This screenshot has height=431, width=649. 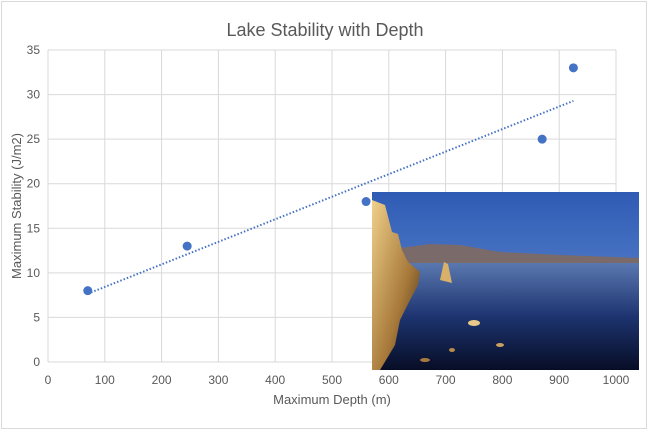 I want to click on x-tick-label: 900, so click(x=559, y=380).